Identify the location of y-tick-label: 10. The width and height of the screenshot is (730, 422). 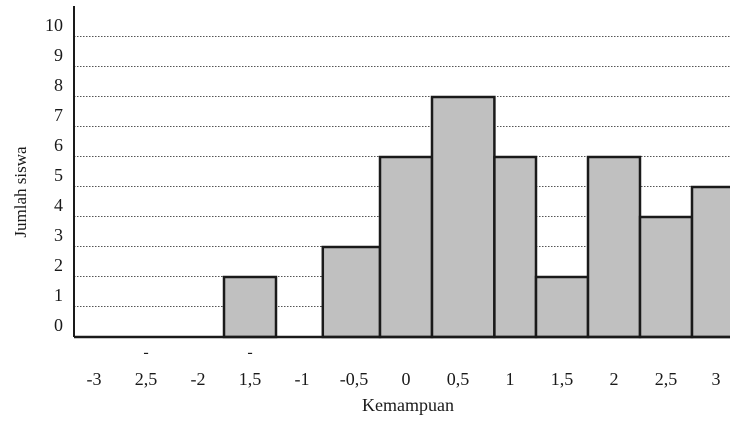
(54, 25).